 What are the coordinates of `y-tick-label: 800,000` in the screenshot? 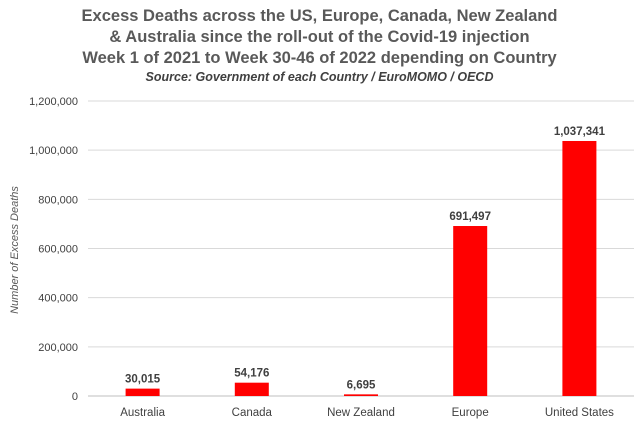 It's located at (58, 200).